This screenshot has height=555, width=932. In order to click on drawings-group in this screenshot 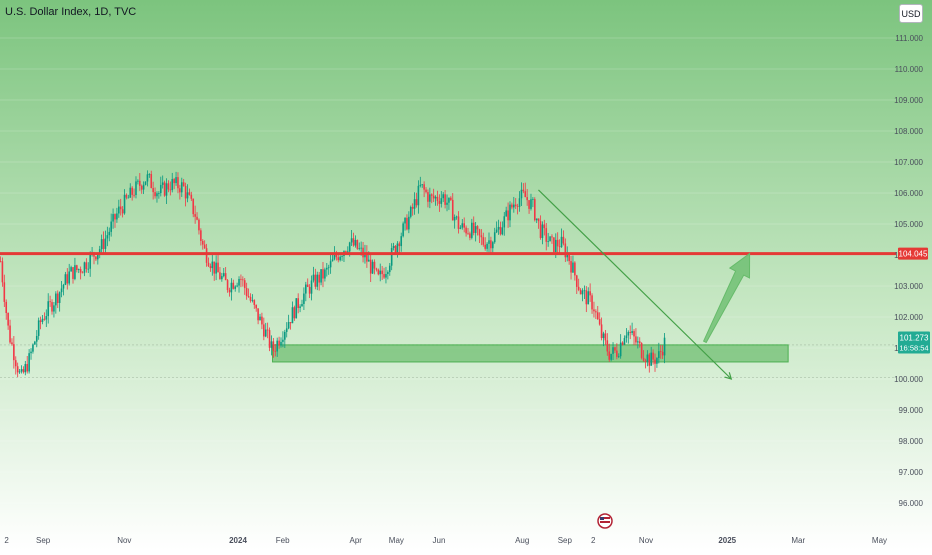, I will do `click(644, 284)`.